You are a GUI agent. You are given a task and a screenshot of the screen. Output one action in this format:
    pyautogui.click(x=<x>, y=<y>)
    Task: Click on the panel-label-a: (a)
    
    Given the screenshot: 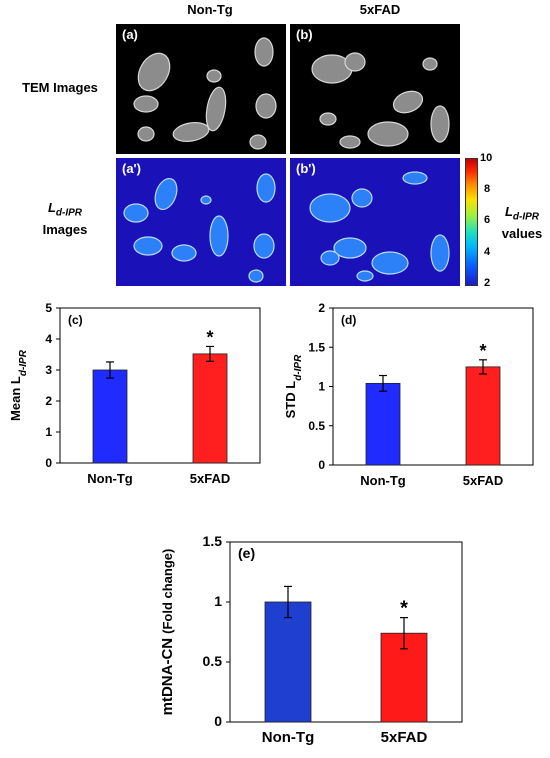 What is the action you would take?
    pyautogui.click(x=130, y=34)
    